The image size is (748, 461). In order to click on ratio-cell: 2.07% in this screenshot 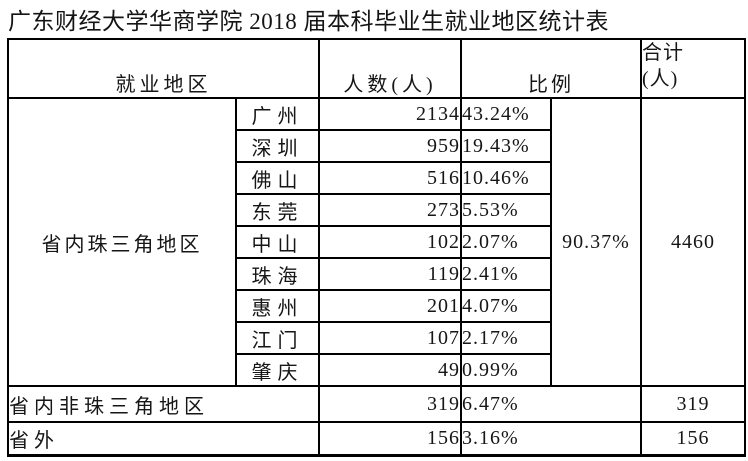, I will do `click(506, 242)`.